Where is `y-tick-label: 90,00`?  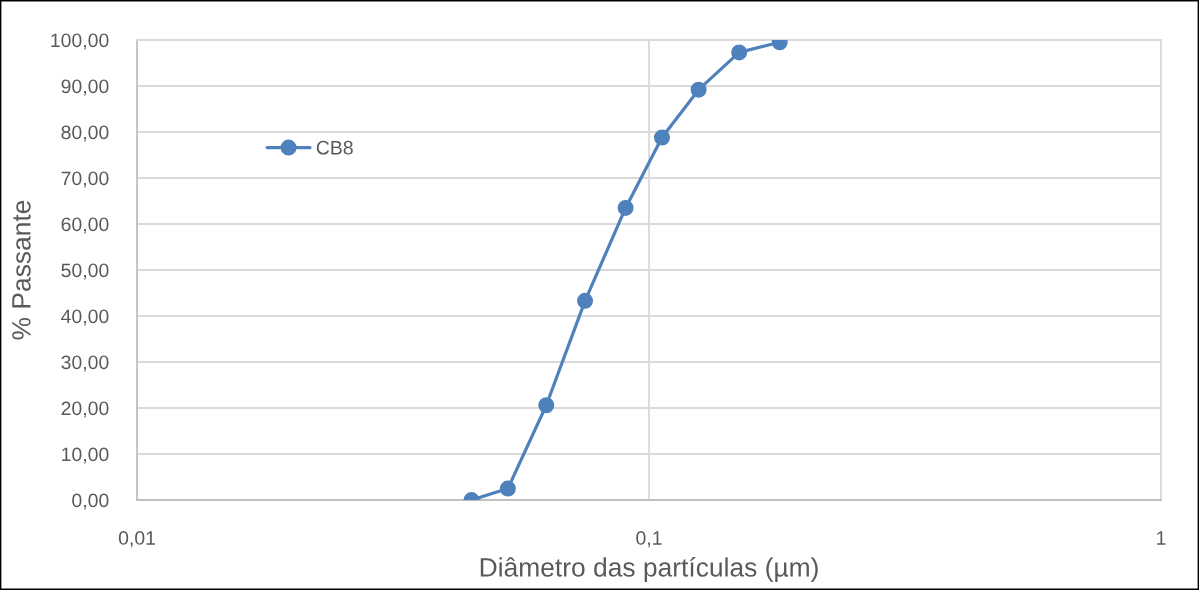 y-tick-label: 90,00 is located at coordinates (85, 87).